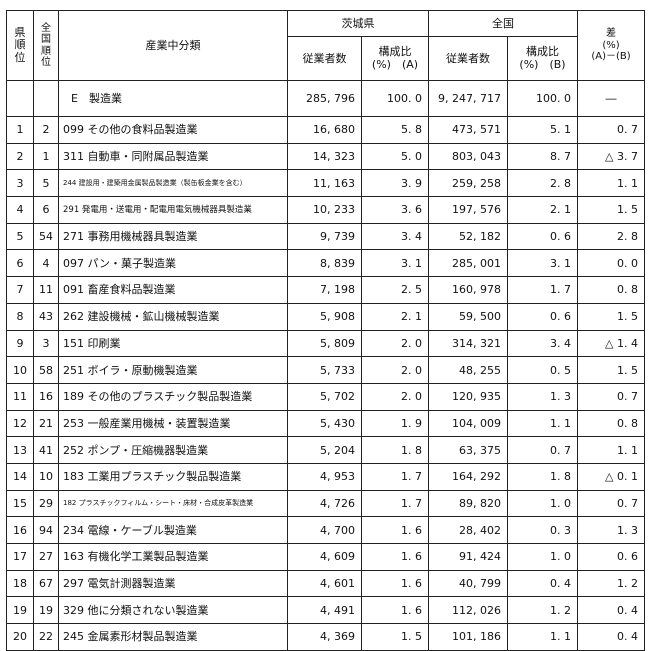 The image size is (650, 651). What do you see at coordinates (468, 263) in the screenshot?
I see `national-employees-cell: 285, 001` at bounding box center [468, 263].